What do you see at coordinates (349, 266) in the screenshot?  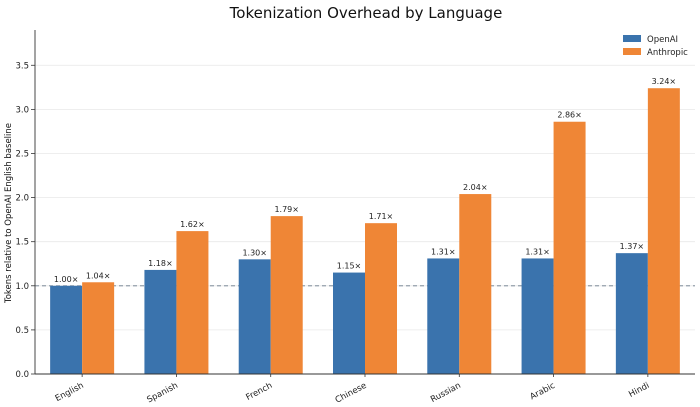 I see `data-label-openai-chinese: 1.15×` at bounding box center [349, 266].